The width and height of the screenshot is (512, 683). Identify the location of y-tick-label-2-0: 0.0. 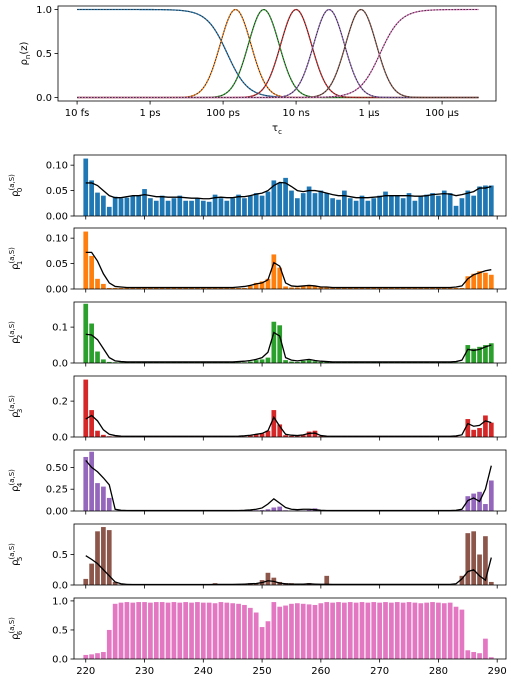
(60, 364).